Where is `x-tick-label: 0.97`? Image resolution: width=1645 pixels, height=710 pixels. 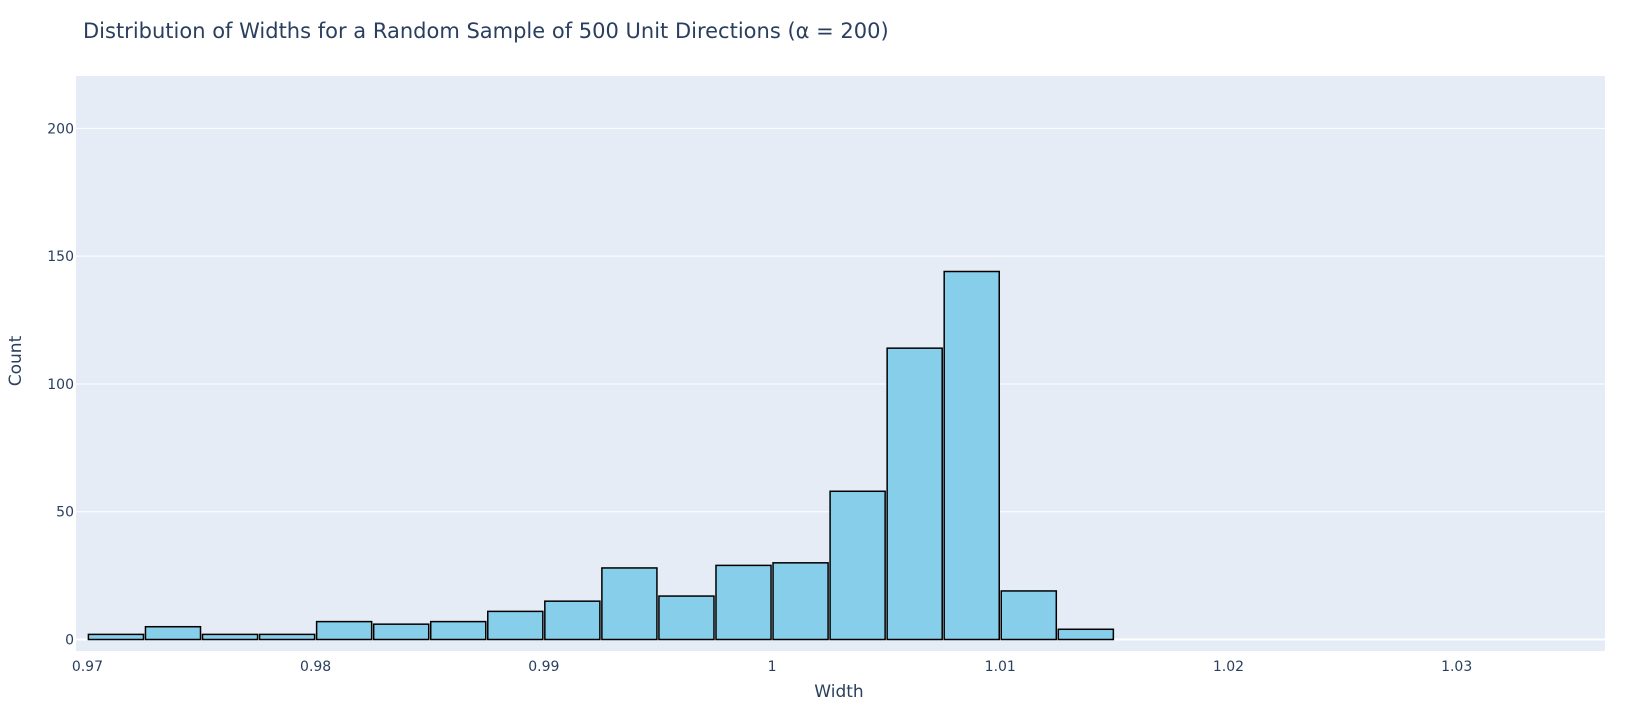
x-tick-label: 0.97 is located at coordinates (87, 667).